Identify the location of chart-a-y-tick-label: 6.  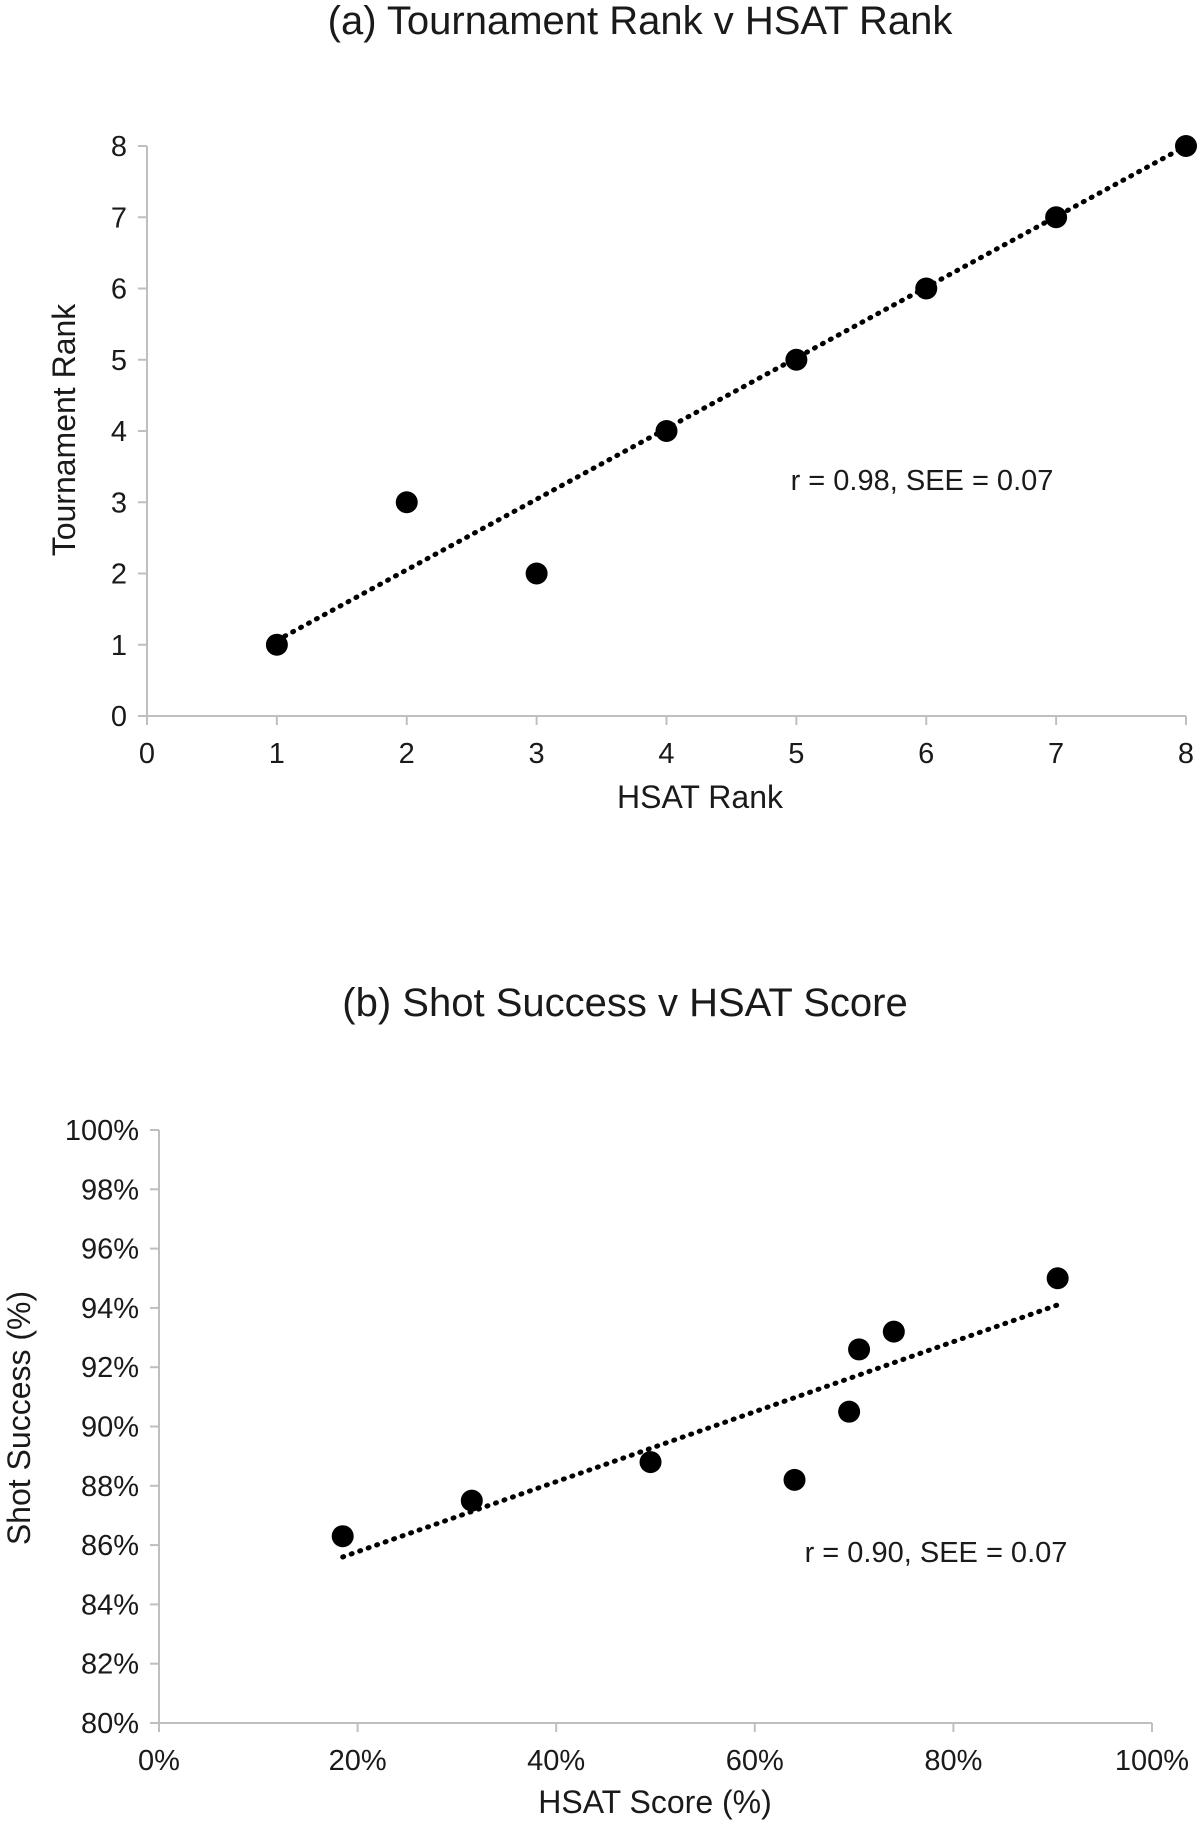
(119, 290).